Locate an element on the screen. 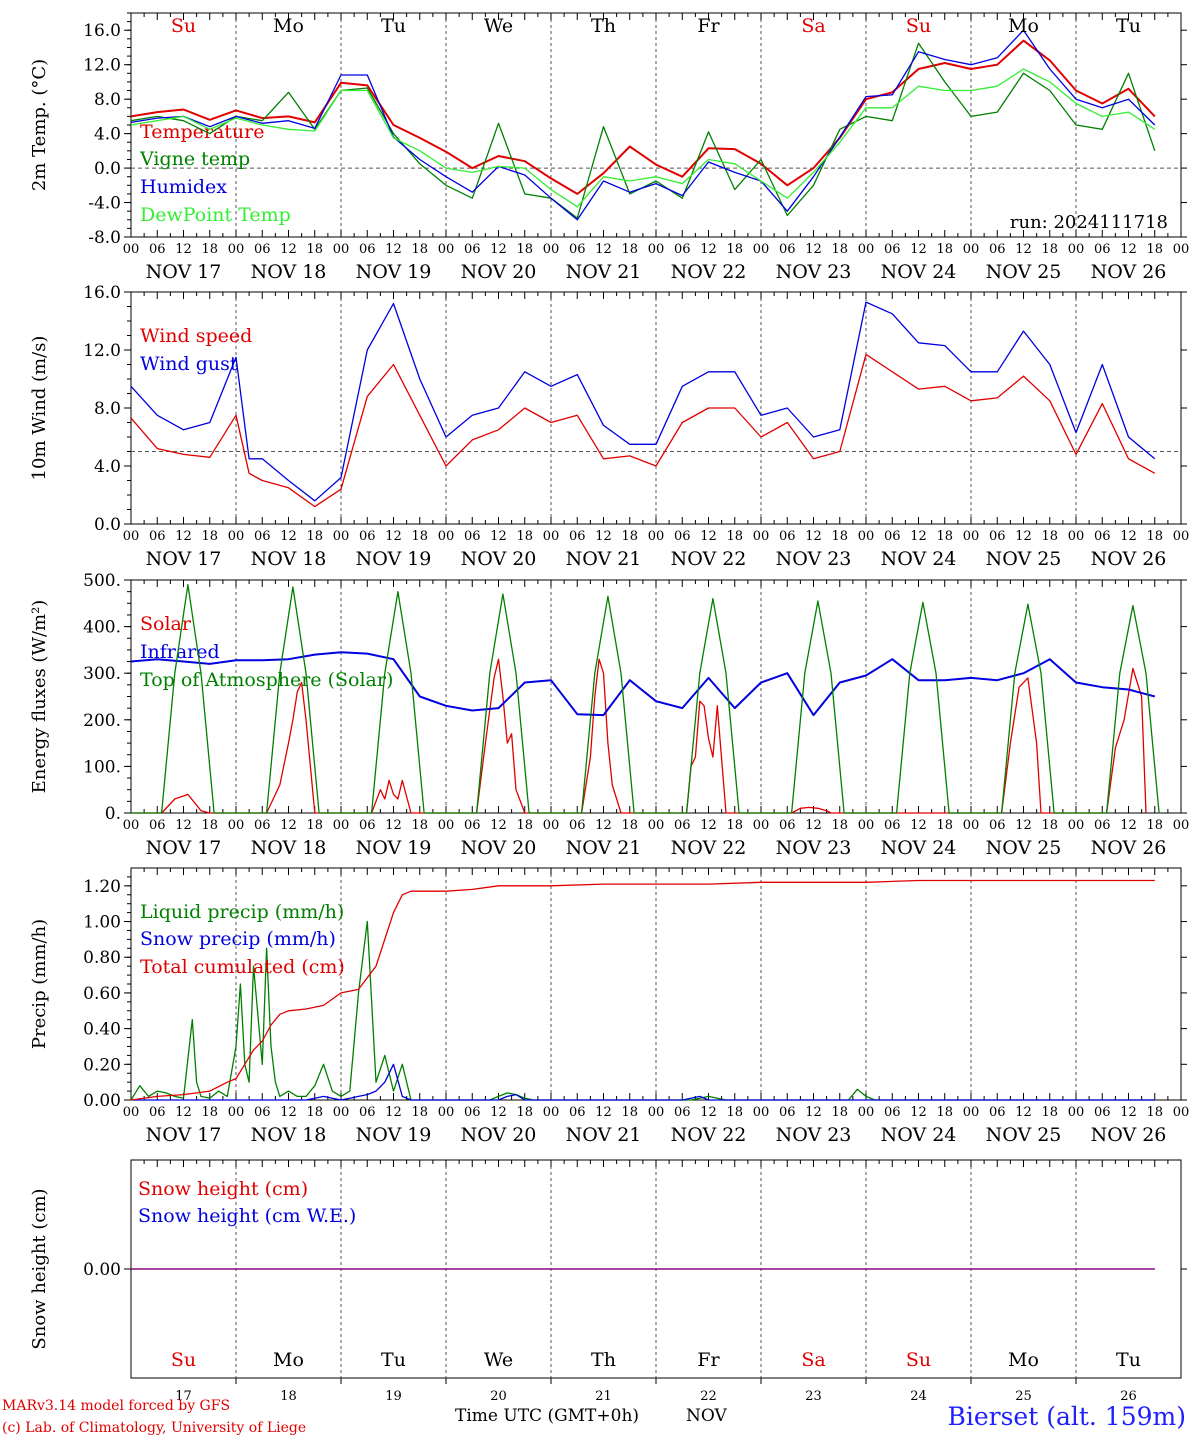  y-tick-label: 0.20 is located at coordinates (102, 1065).